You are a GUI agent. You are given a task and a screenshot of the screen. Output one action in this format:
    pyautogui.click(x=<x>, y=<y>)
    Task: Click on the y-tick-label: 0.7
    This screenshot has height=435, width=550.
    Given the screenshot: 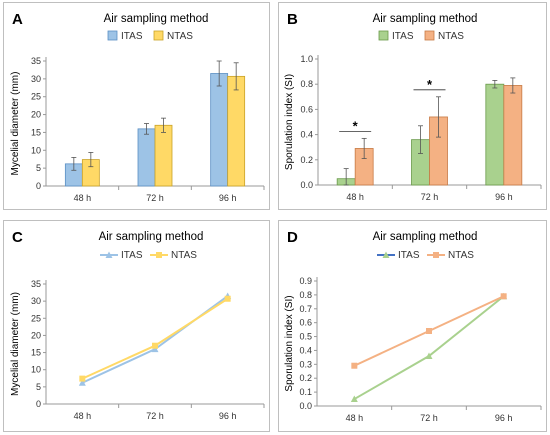 What is the action you would take?
    pyautogui.click(x=305, y=309)
    